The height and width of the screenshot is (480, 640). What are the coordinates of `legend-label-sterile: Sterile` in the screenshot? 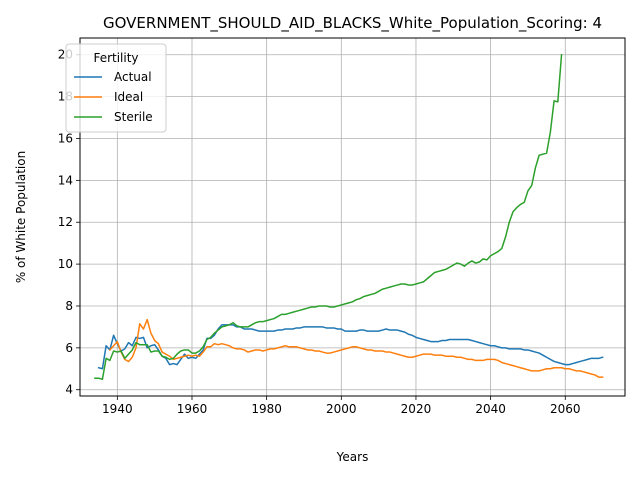 It's located at (133, 117).